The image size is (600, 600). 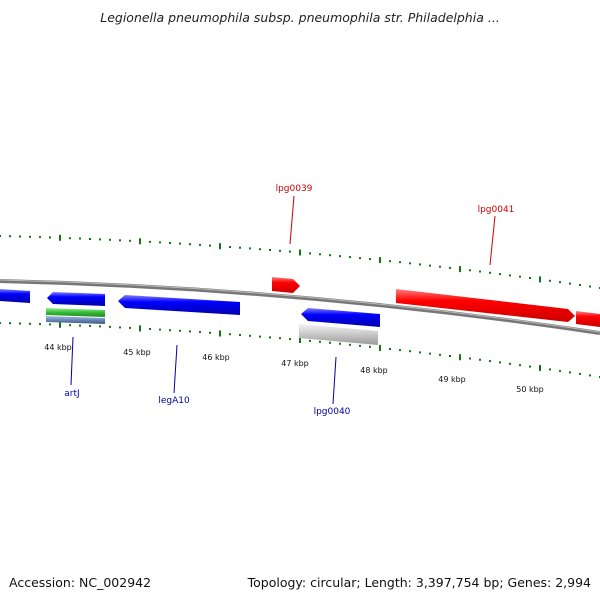 What do you see at coordinates (75, 312) in the screenshot?
I see `feature-bar-green` at bounding box center [75, 312].